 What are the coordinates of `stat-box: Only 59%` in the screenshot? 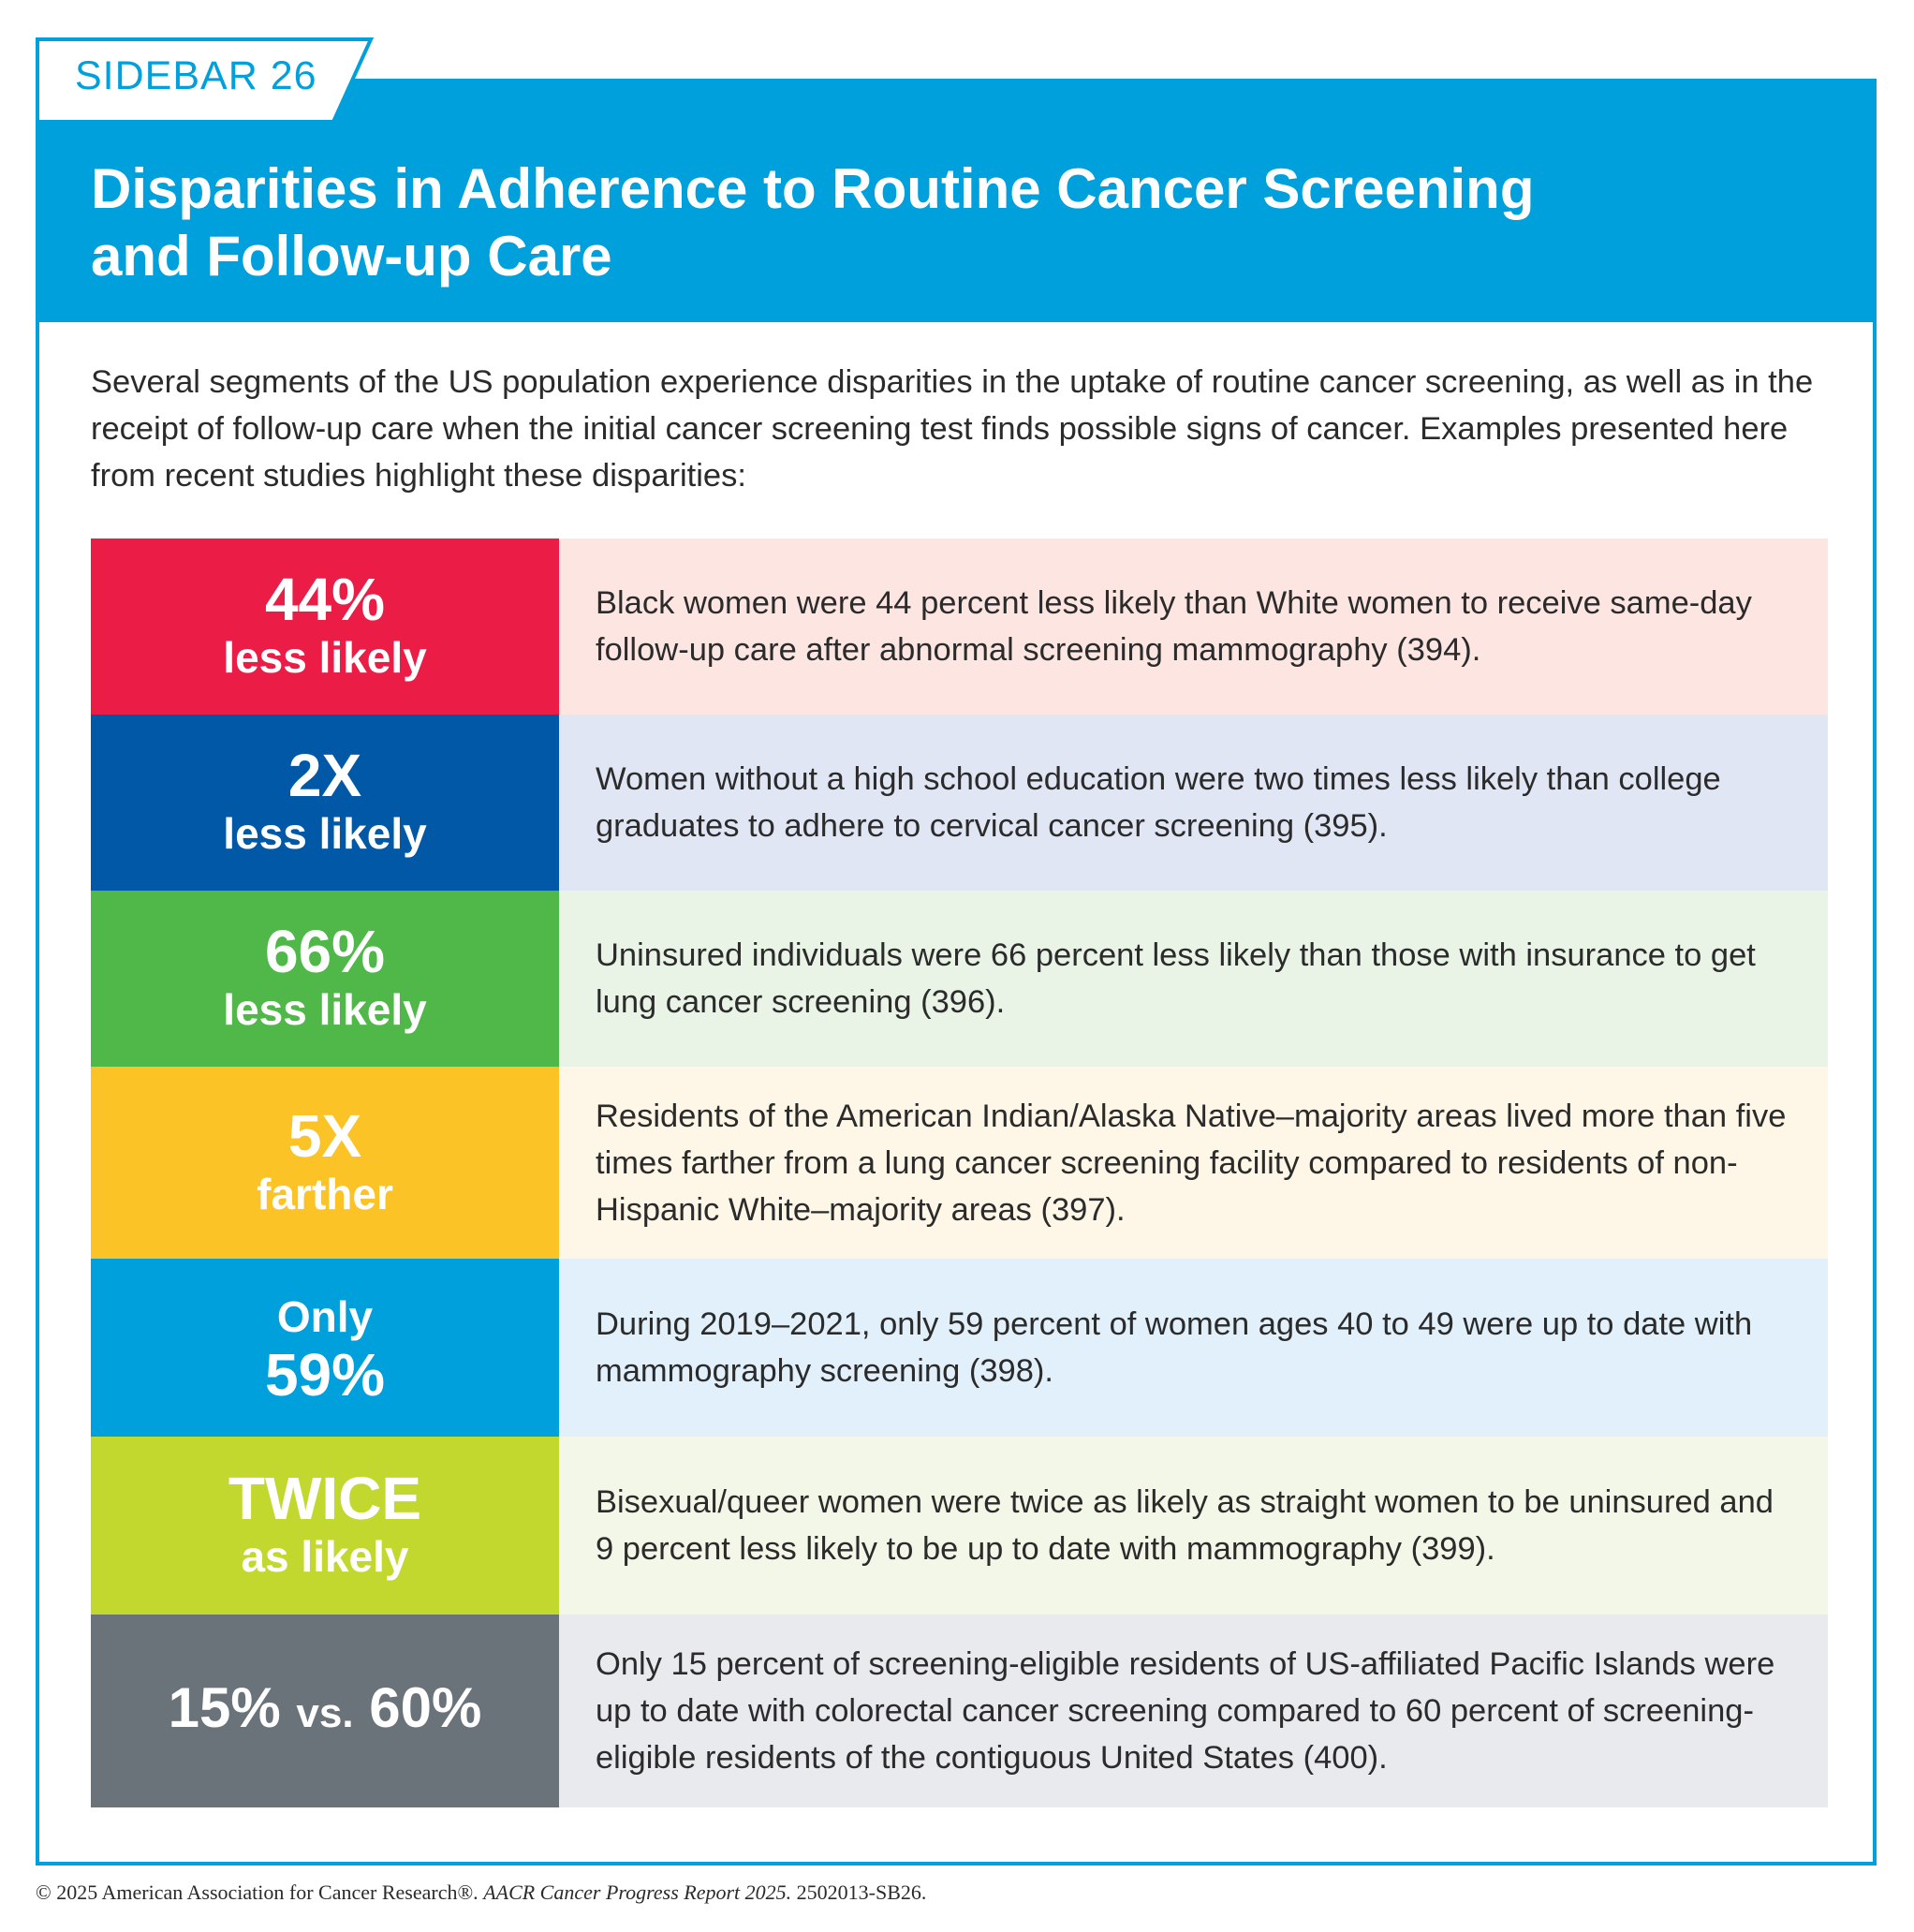 It's located at (325, 1348).